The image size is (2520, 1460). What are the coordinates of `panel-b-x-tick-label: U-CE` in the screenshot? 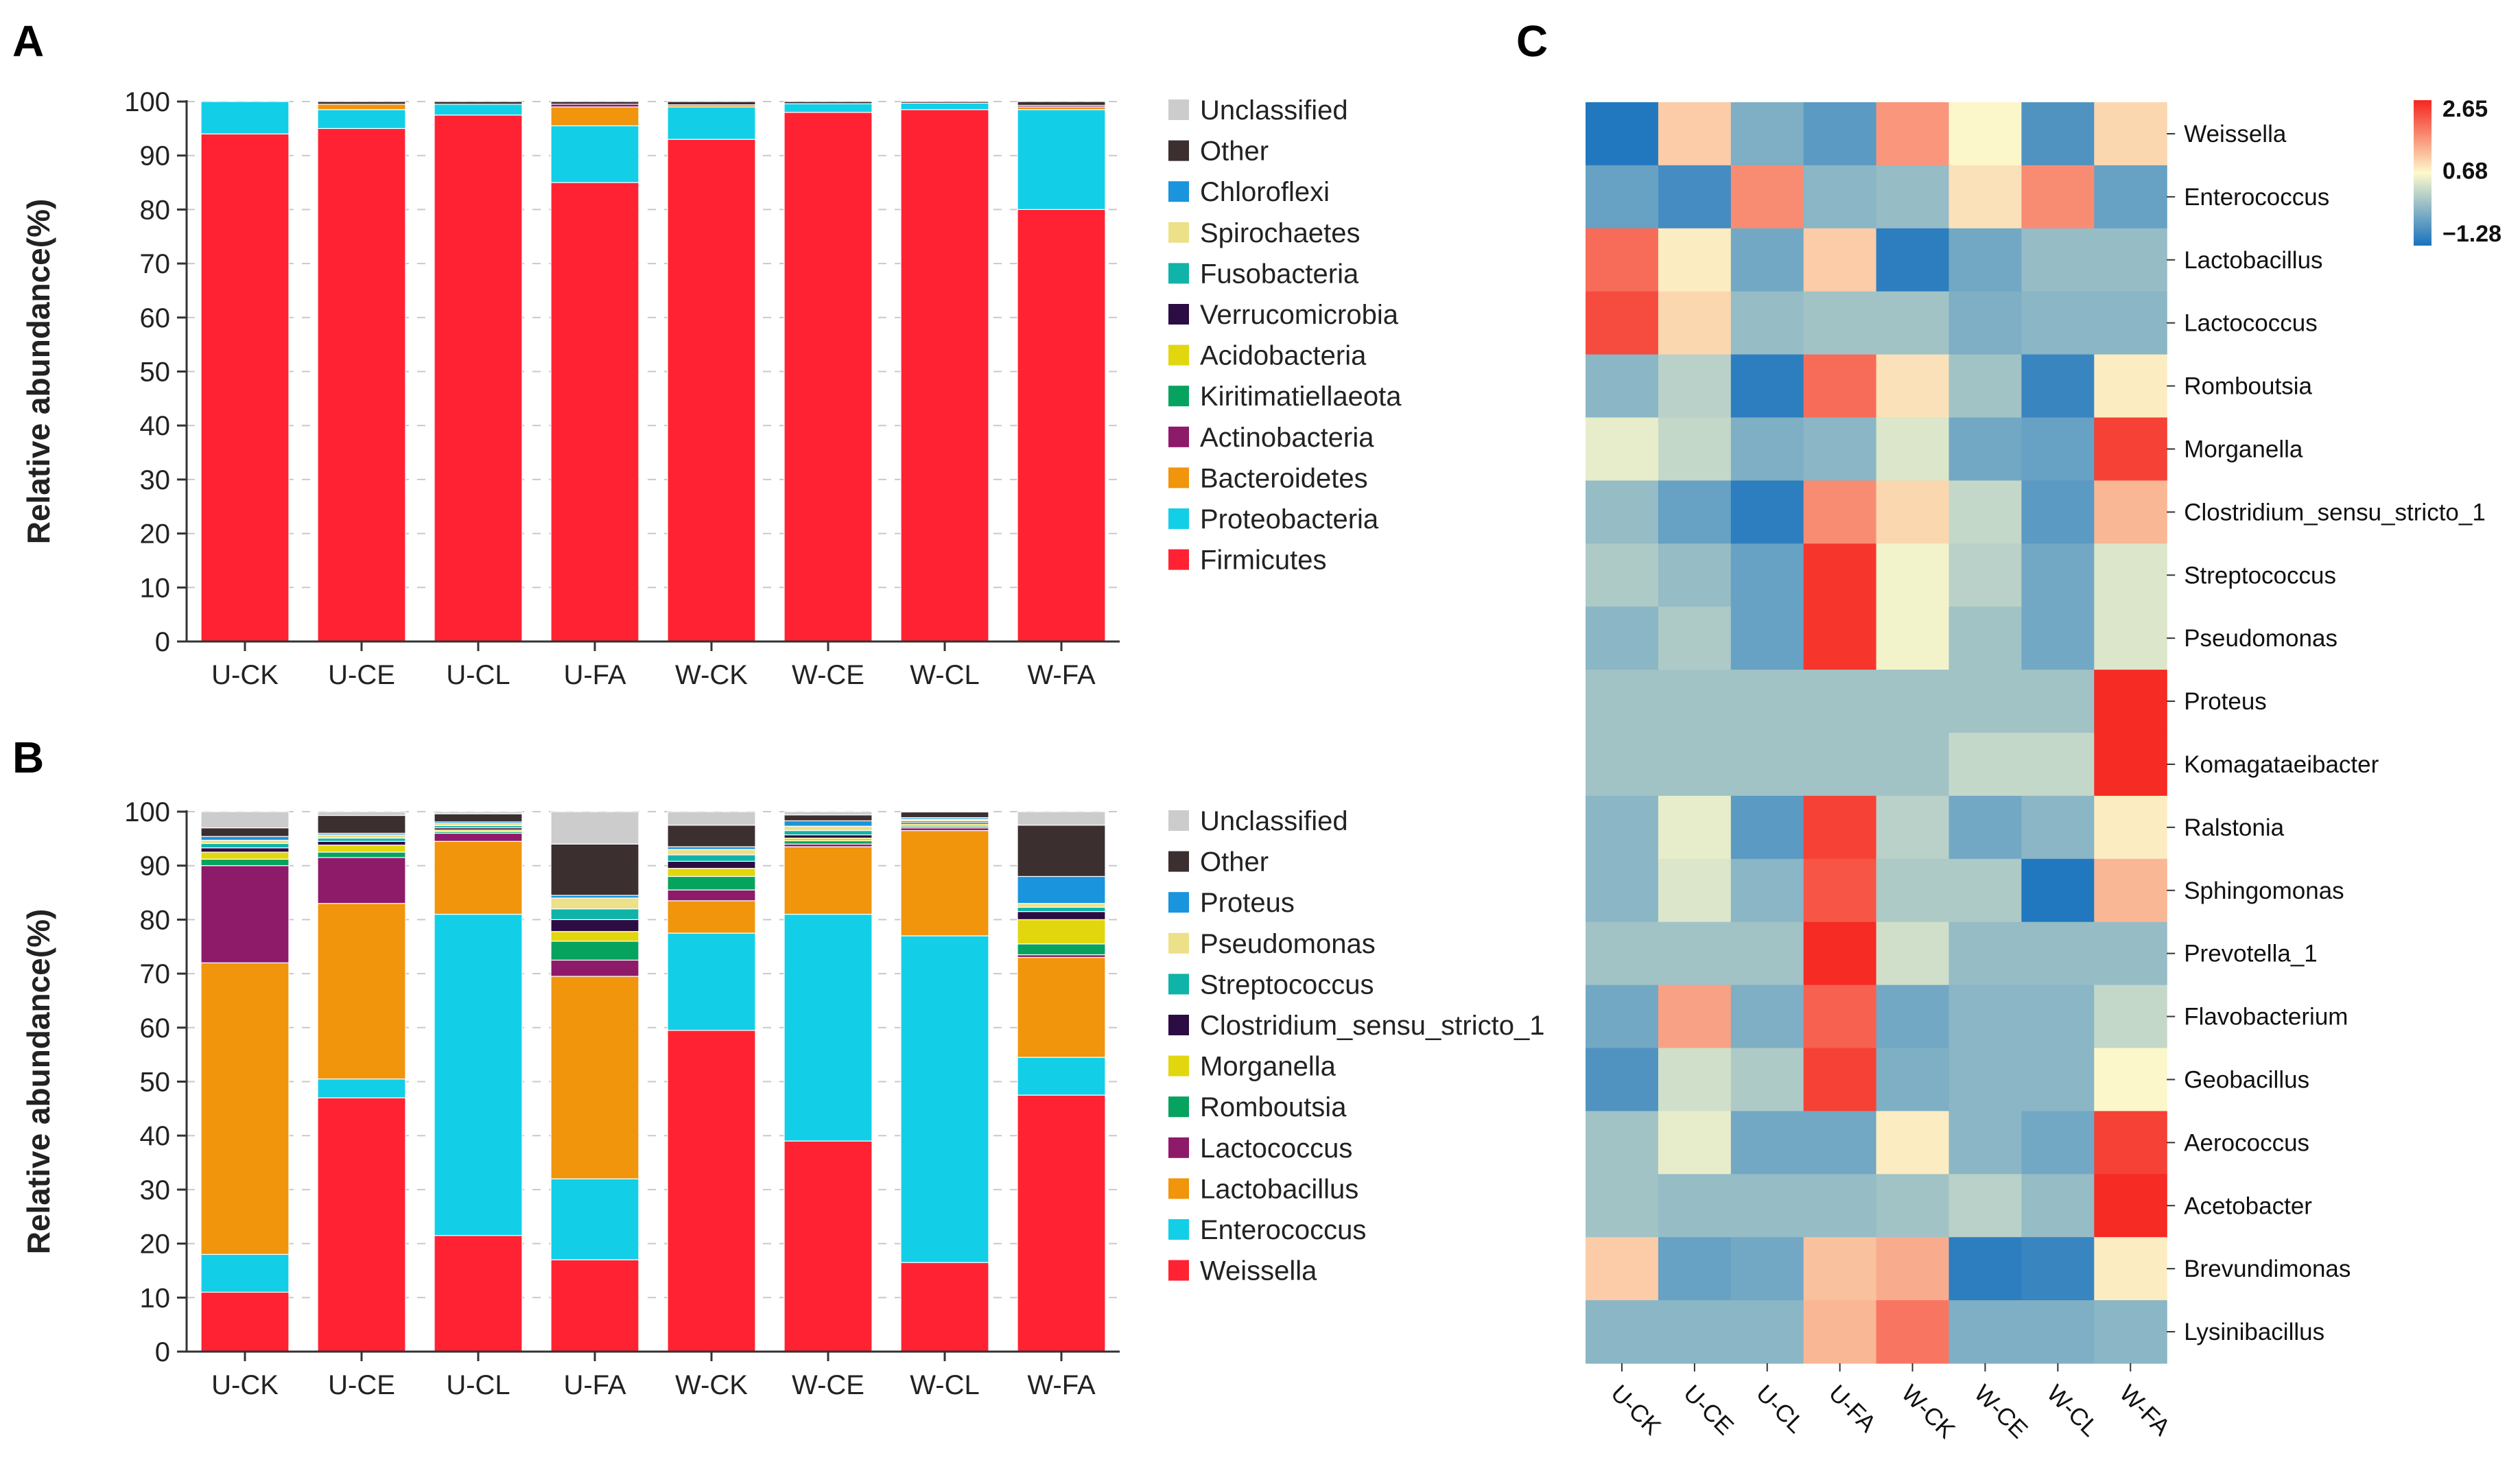 It's located at (361, 1385).